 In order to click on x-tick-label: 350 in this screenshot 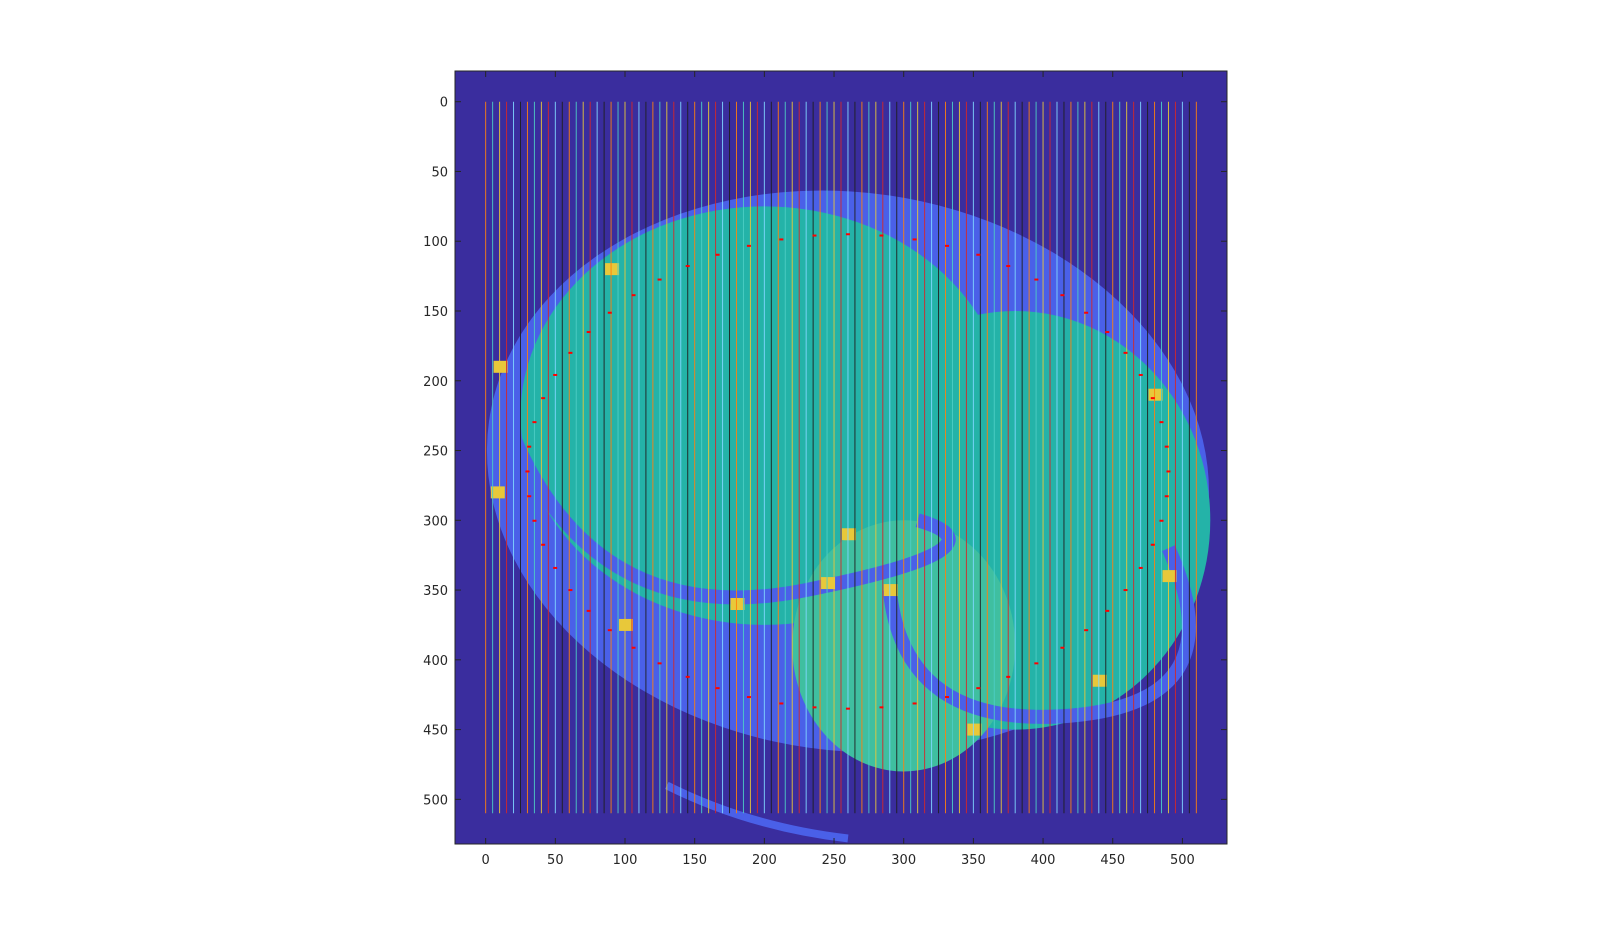, I will do `click(973, 860)`.